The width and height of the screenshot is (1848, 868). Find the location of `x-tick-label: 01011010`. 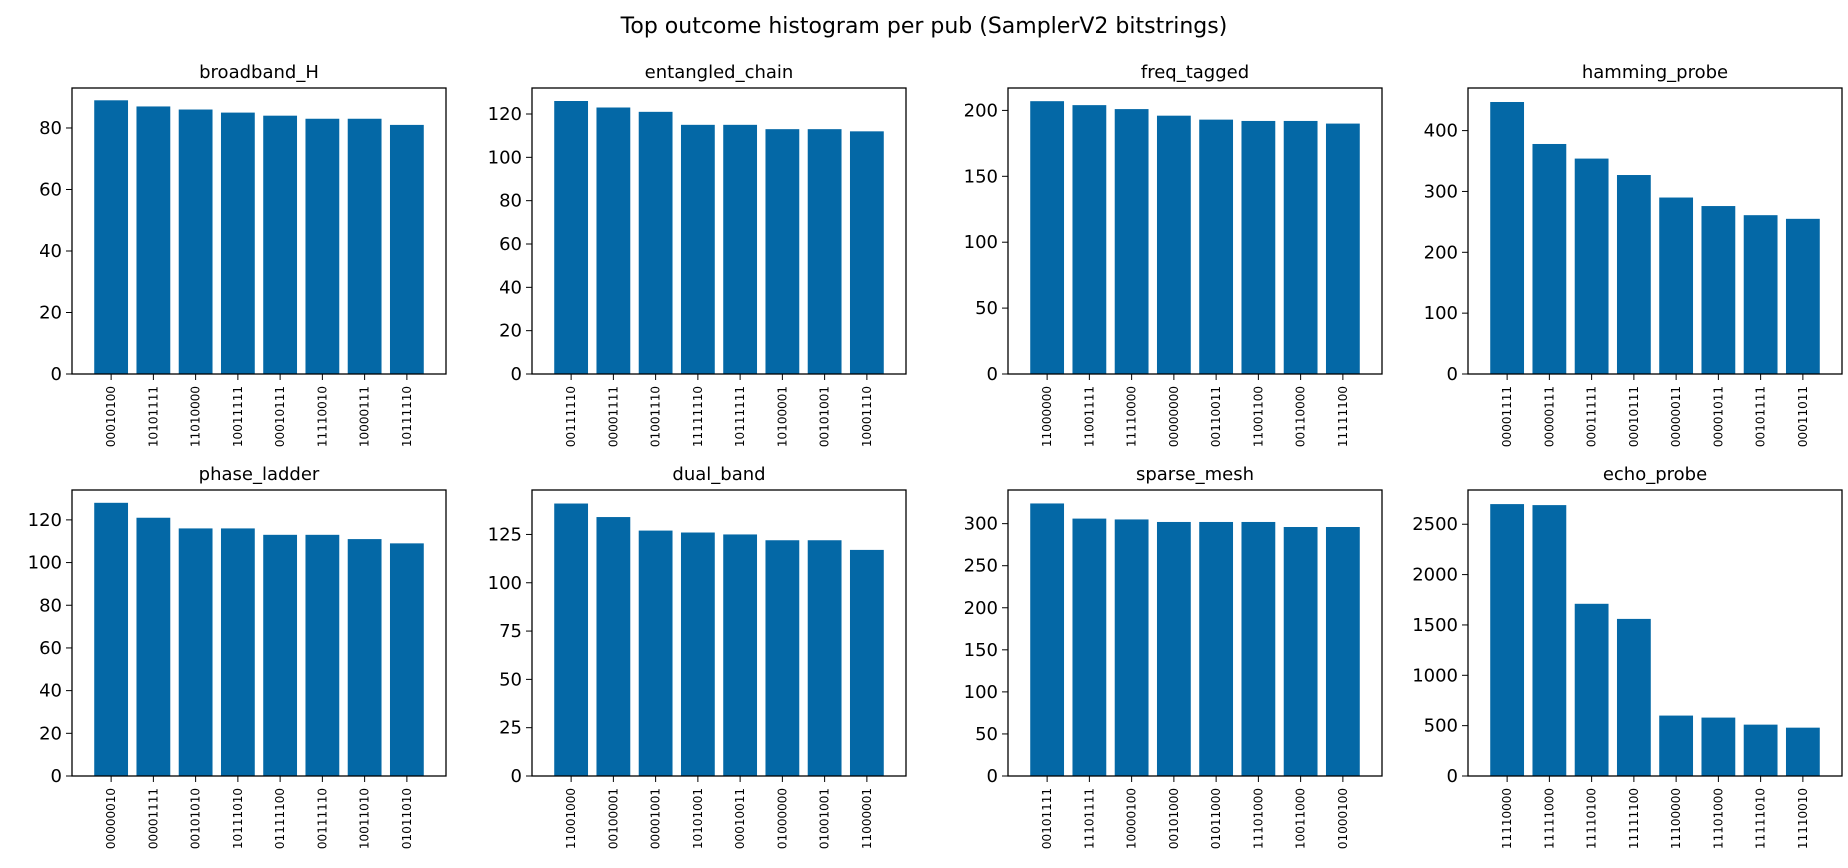

x-tick-label: 01011010 is located at coordinates (407, 818).